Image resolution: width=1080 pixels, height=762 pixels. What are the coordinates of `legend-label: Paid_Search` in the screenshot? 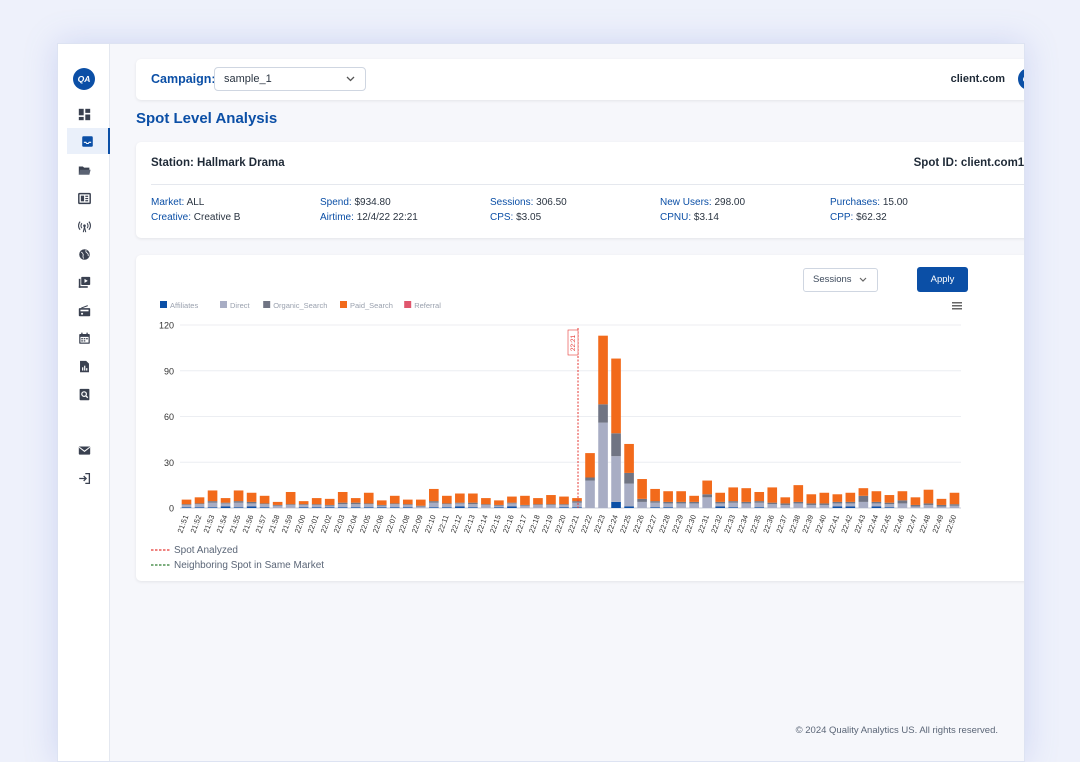 It's located at (371, 305).